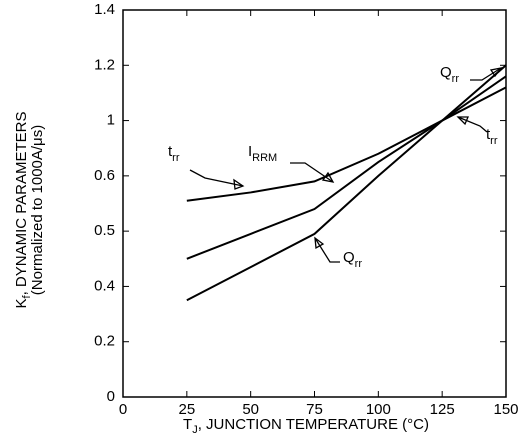 This screenshot has width=521, height=441. I want to click on y-tick-label: 0, so click(111, 396).